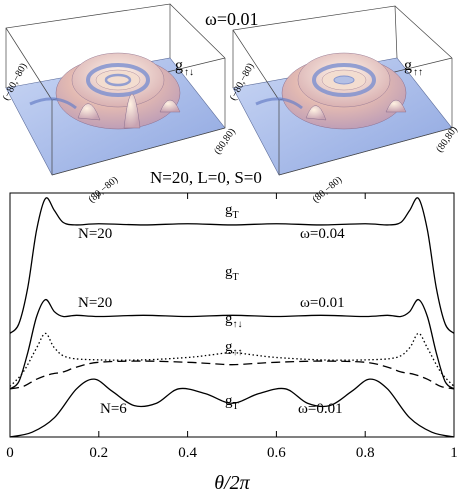  Describe the element at coordinates (413, 67) in the screenshot. I see `surface-g-label: g↑↑` at that location.